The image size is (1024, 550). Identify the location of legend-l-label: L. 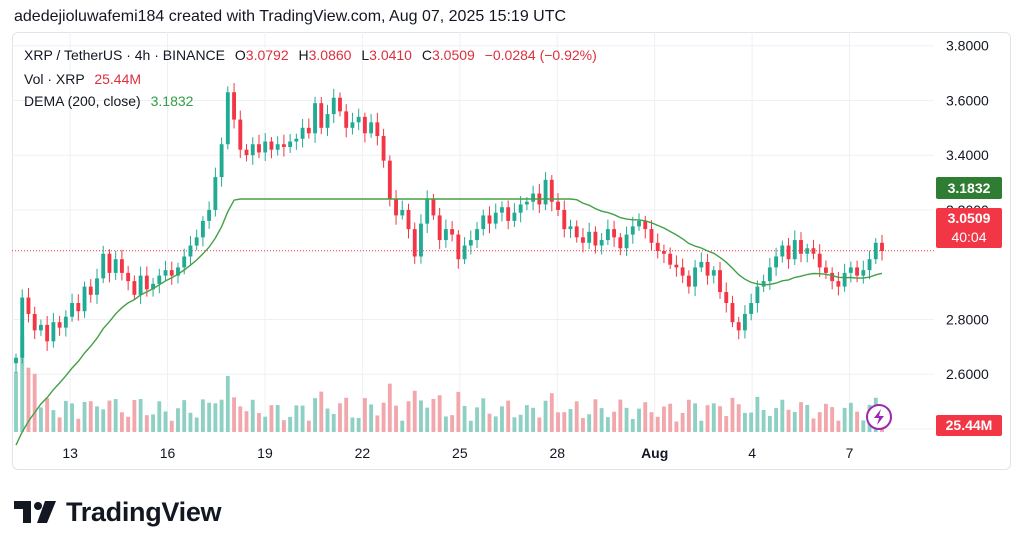
(365, 55).